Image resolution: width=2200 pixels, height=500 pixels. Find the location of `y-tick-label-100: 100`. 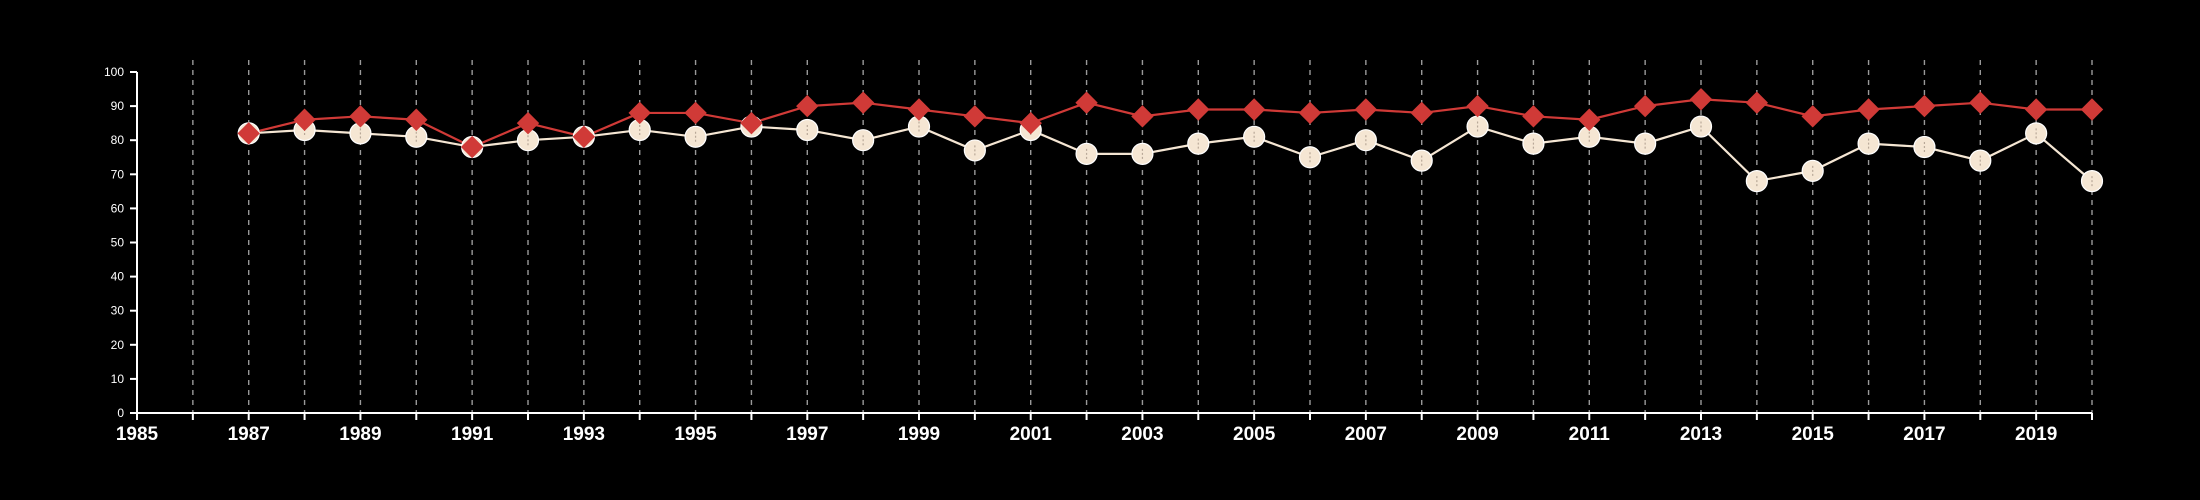

y-tick-label-100: 100 is located at coordinates (114, 72).